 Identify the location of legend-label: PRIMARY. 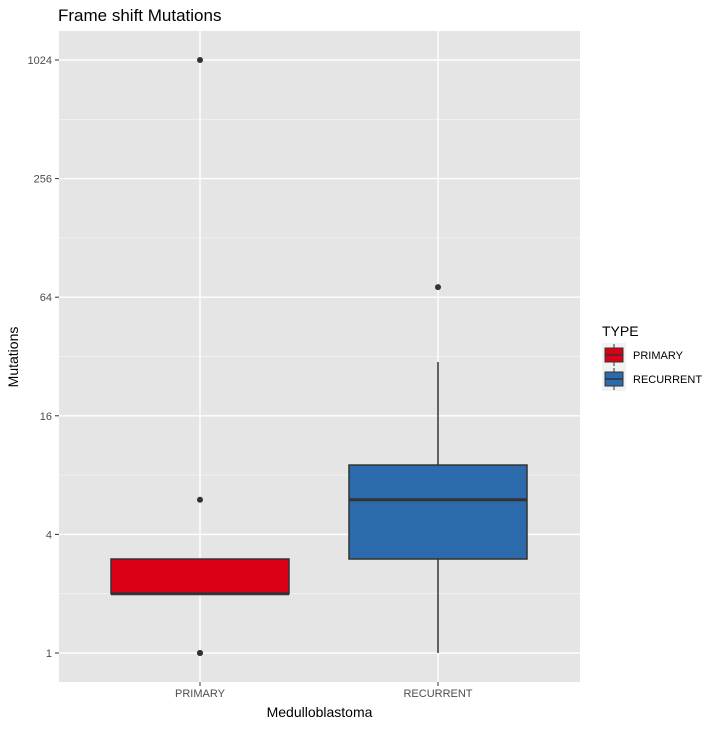
(658, 356).